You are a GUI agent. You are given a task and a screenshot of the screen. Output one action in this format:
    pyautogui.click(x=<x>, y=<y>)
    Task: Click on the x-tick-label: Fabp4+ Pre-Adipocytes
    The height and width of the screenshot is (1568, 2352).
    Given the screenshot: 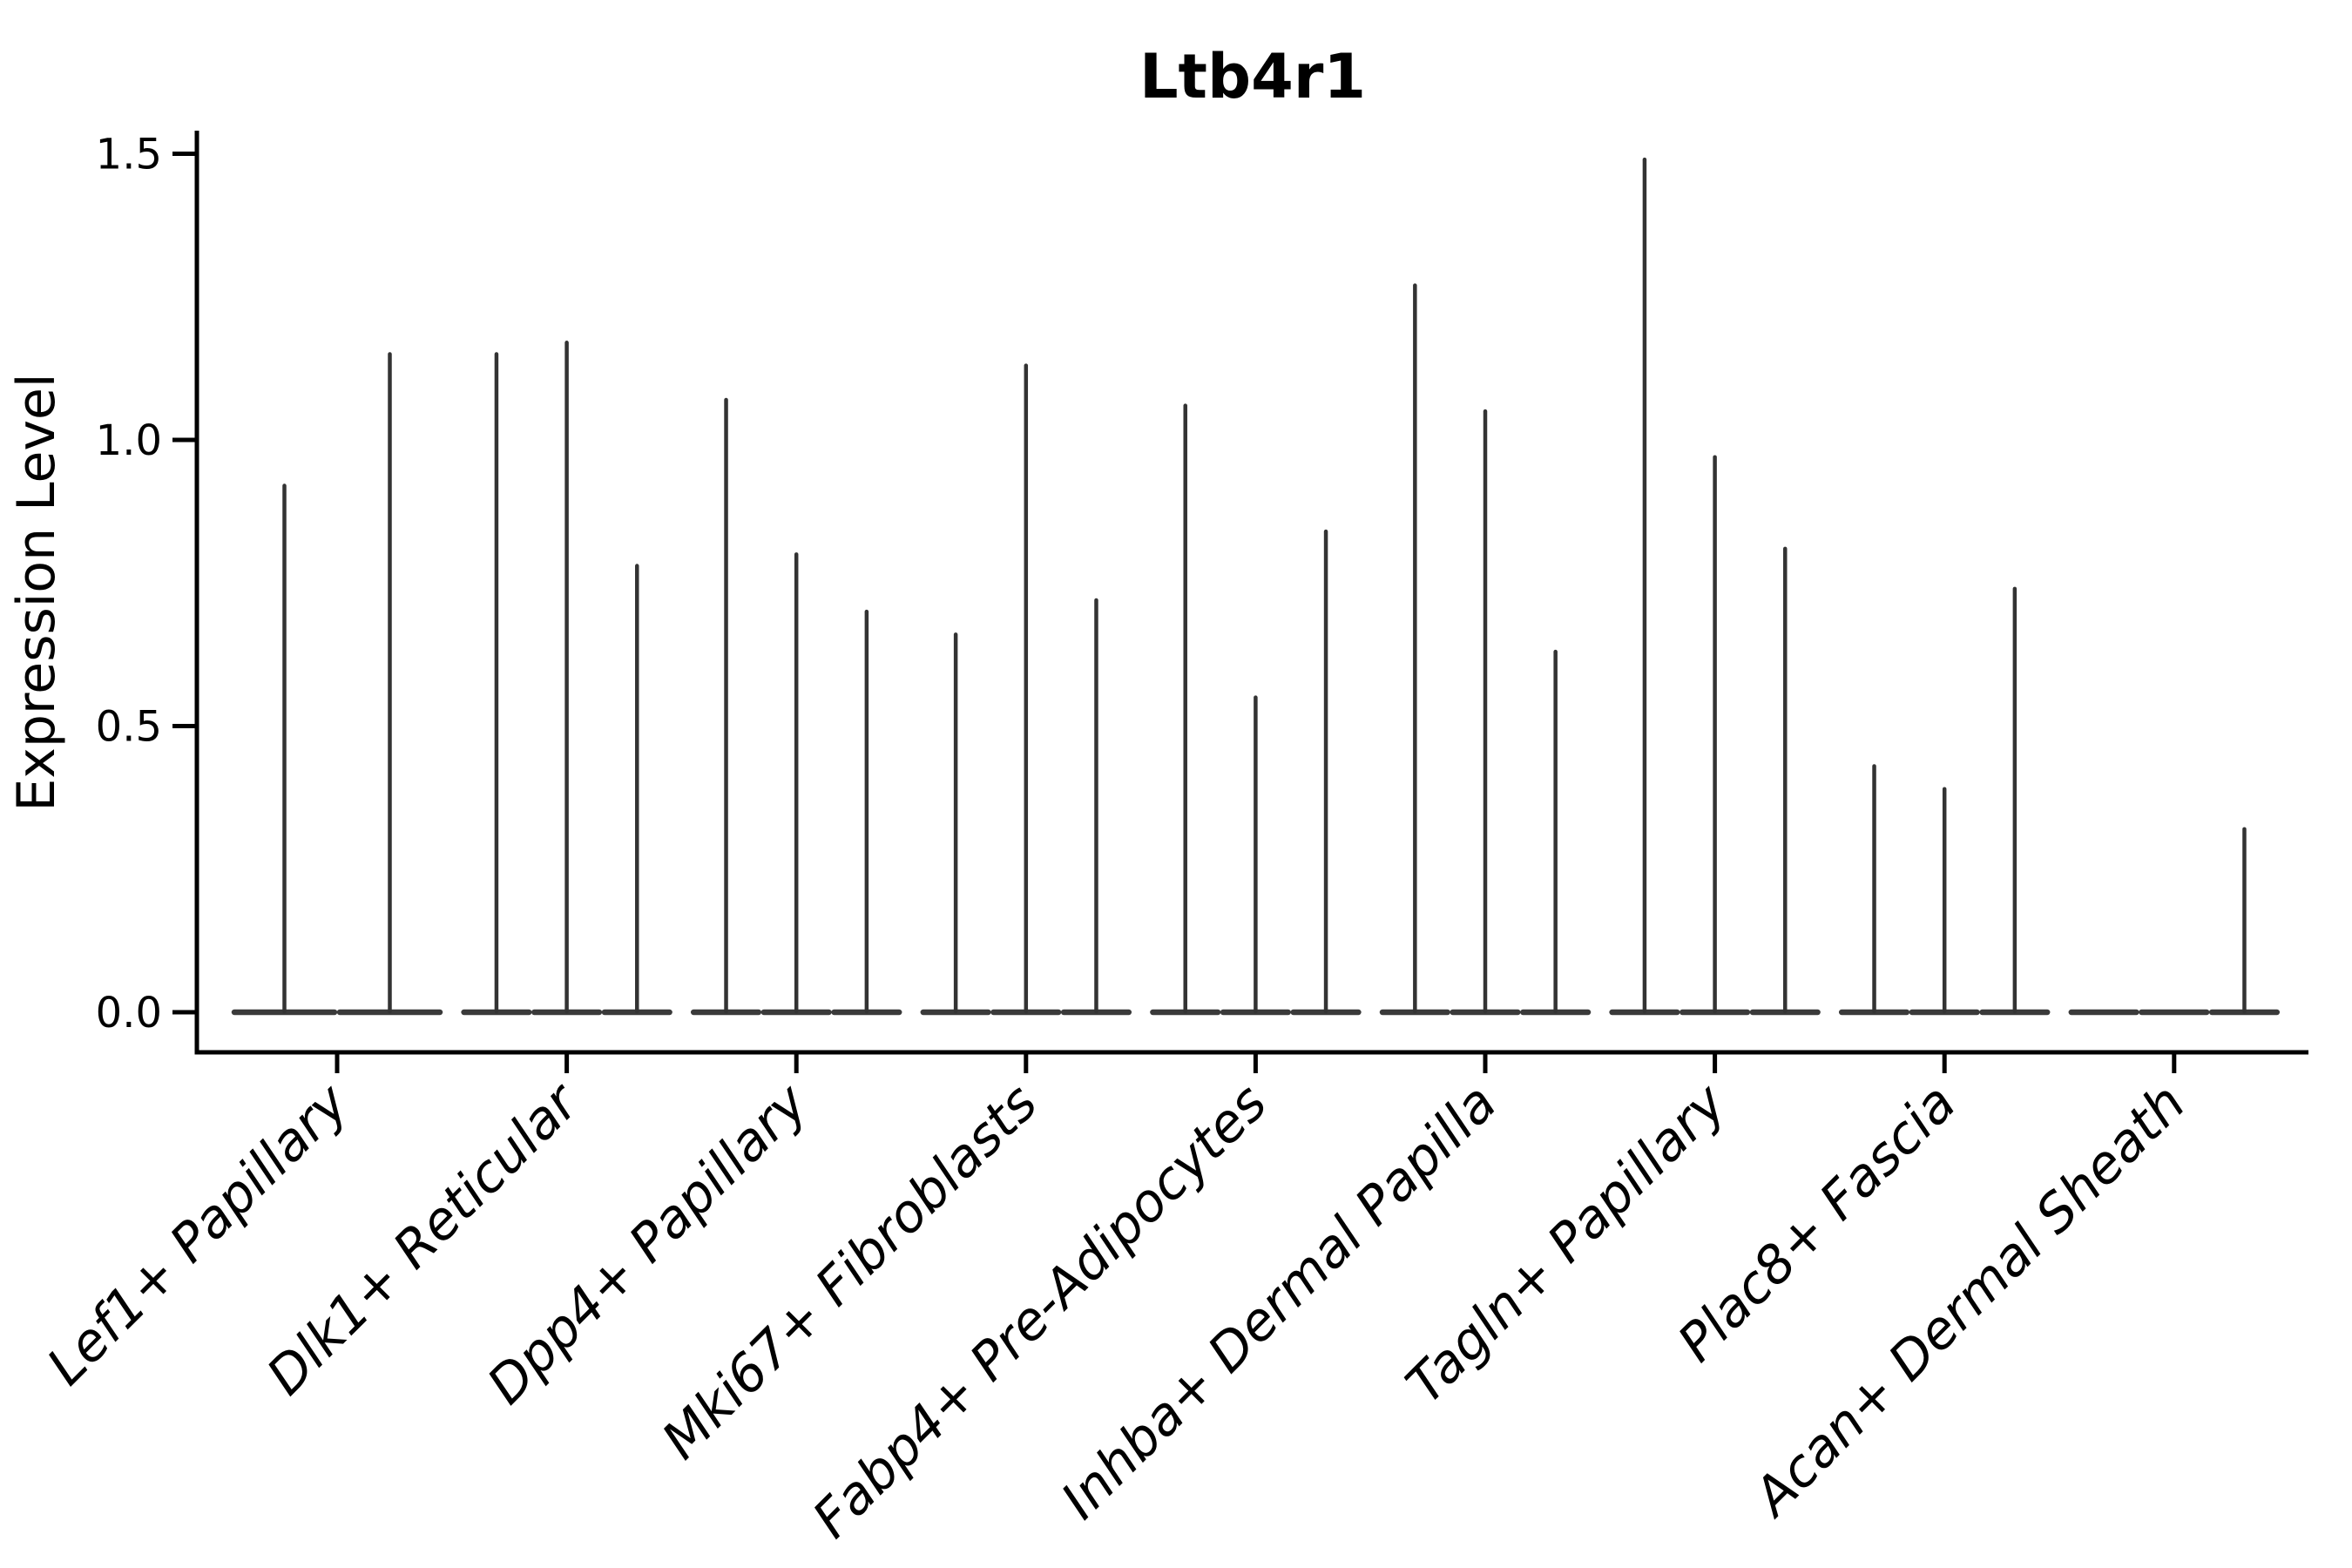 What is the action you would take?
    pyautogui.click(x=1040, y=1311)
    